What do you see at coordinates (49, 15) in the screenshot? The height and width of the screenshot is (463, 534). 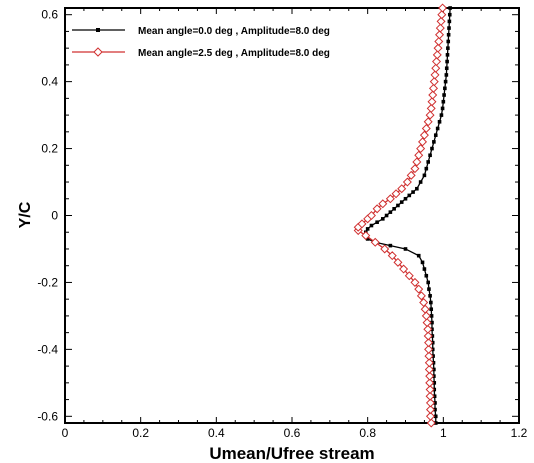 I see `y-tick-label: 0.6` at bounding box center [49, 15].